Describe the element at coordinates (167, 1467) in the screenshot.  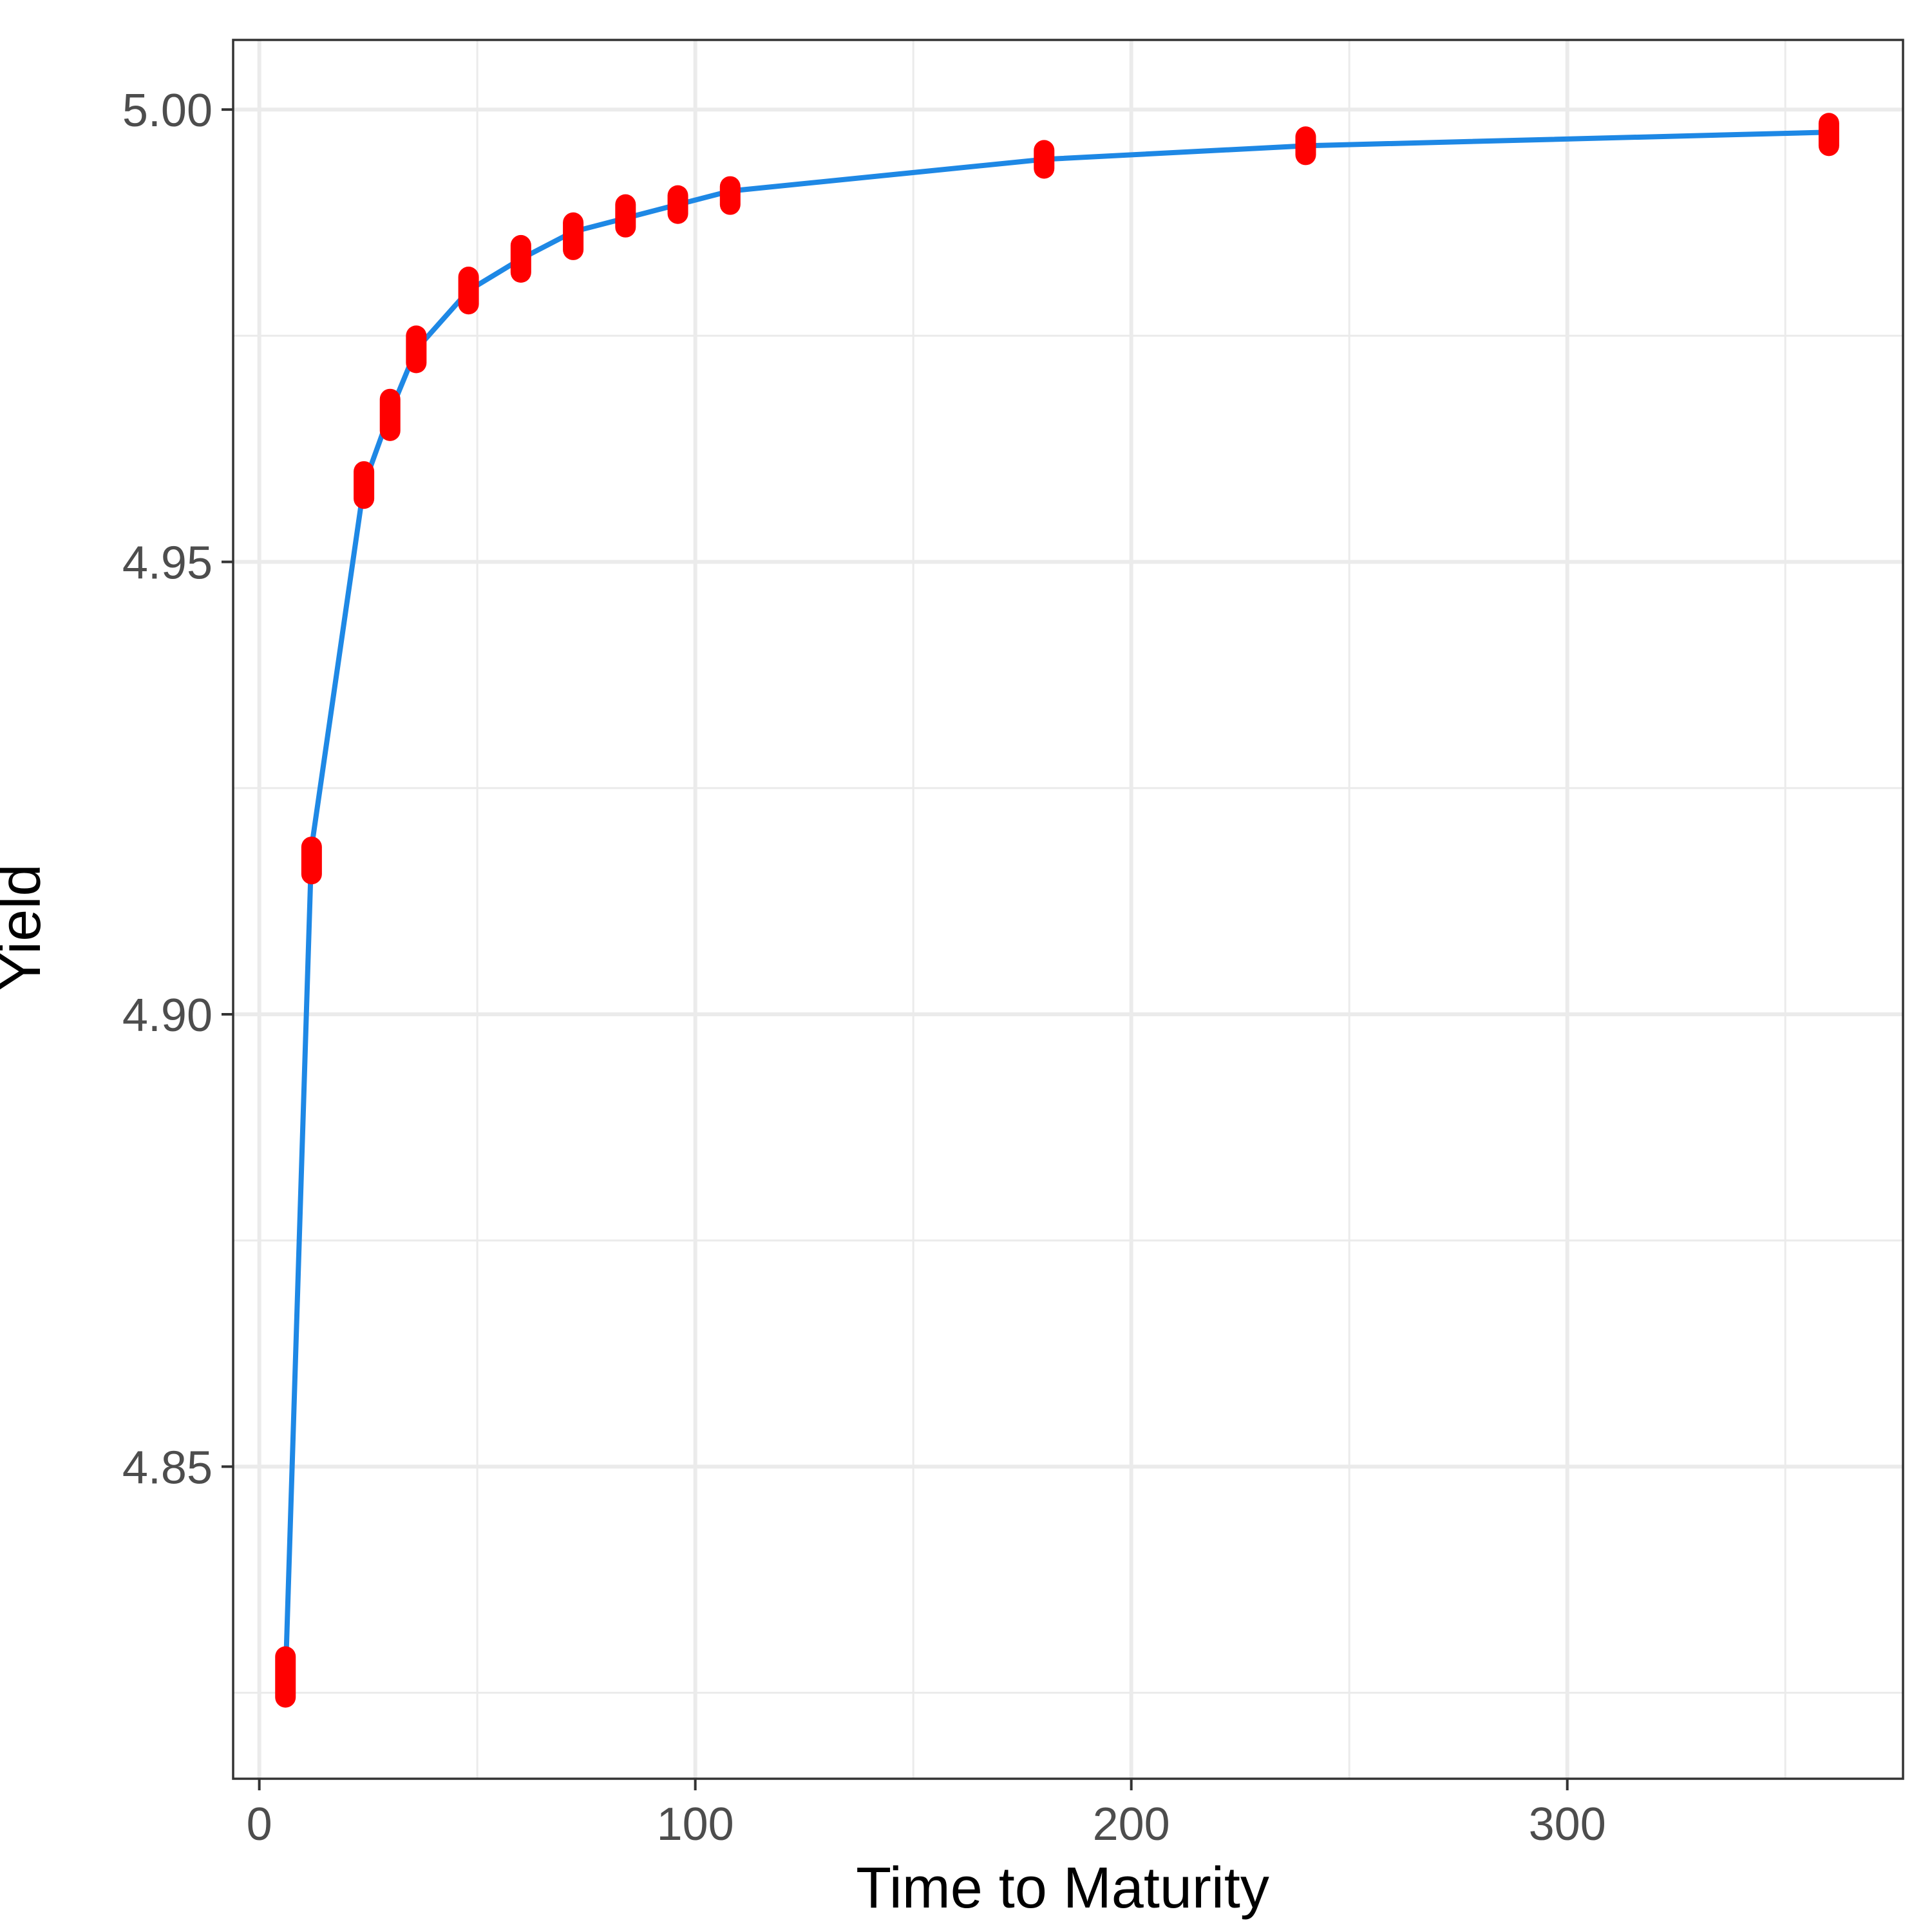
I see `y-tick-label: 4.85` at that location.